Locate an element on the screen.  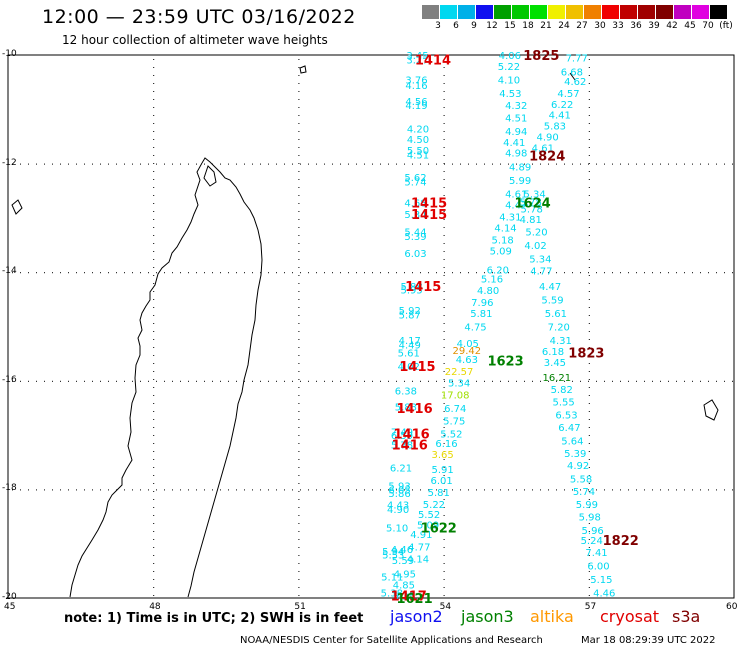
wave-height-value: 6.68 is located at coordinates (572, 72).